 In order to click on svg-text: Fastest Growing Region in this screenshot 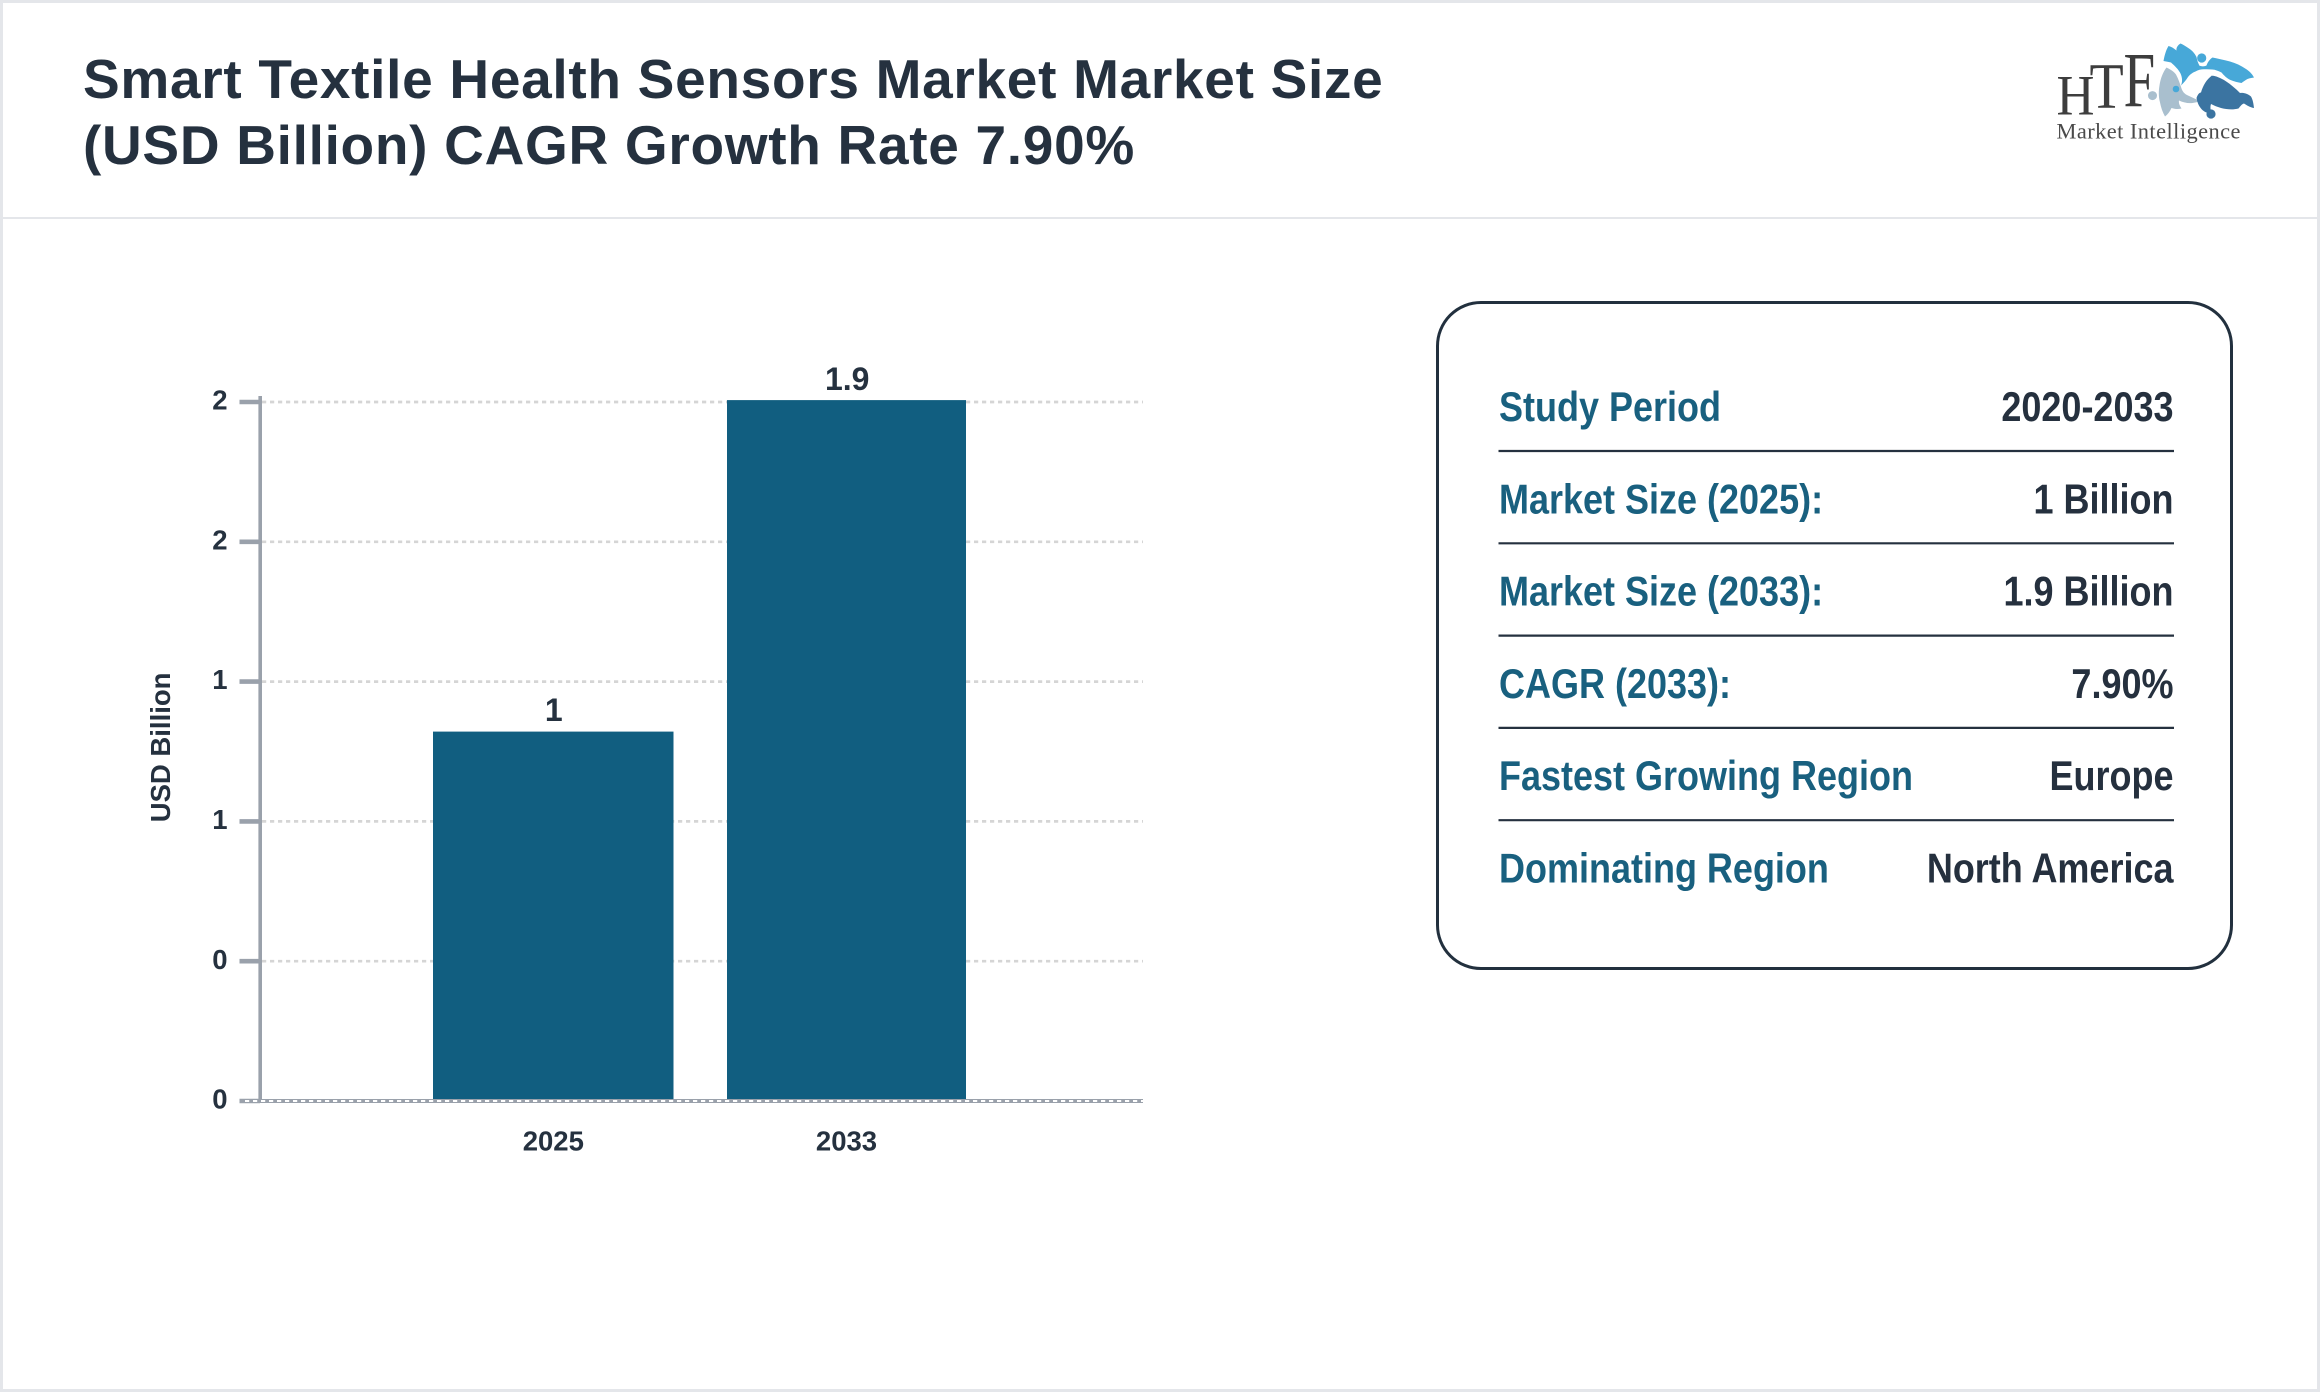, I will do `click(1706, 777)`.